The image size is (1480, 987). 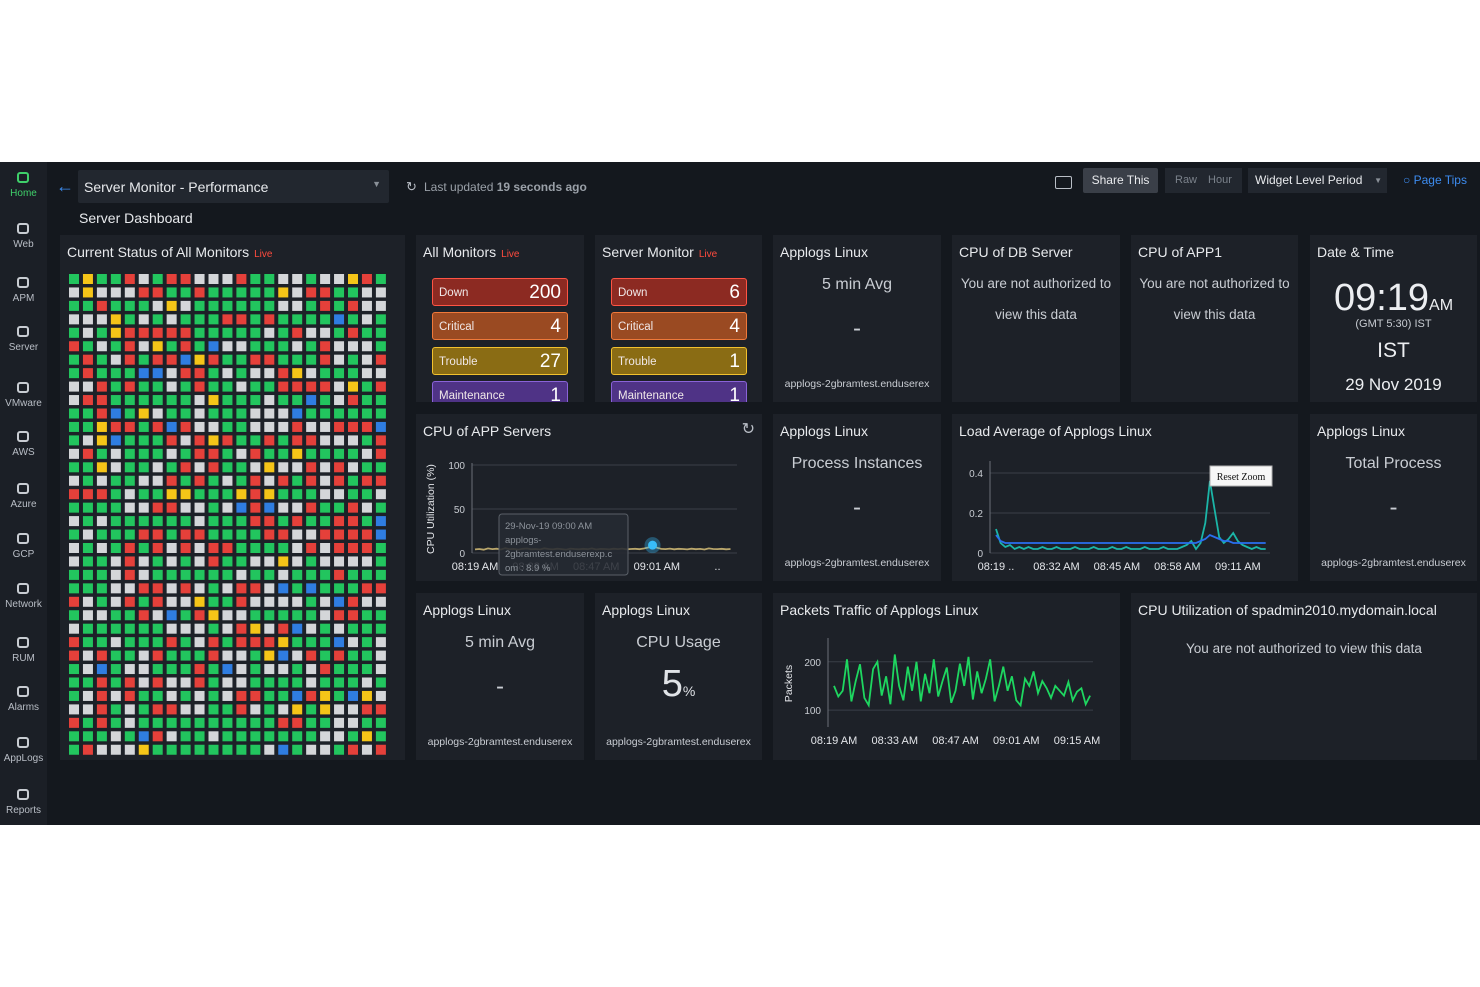 I want to click on title-text: Server Monitor, so click(x=648, y=252).